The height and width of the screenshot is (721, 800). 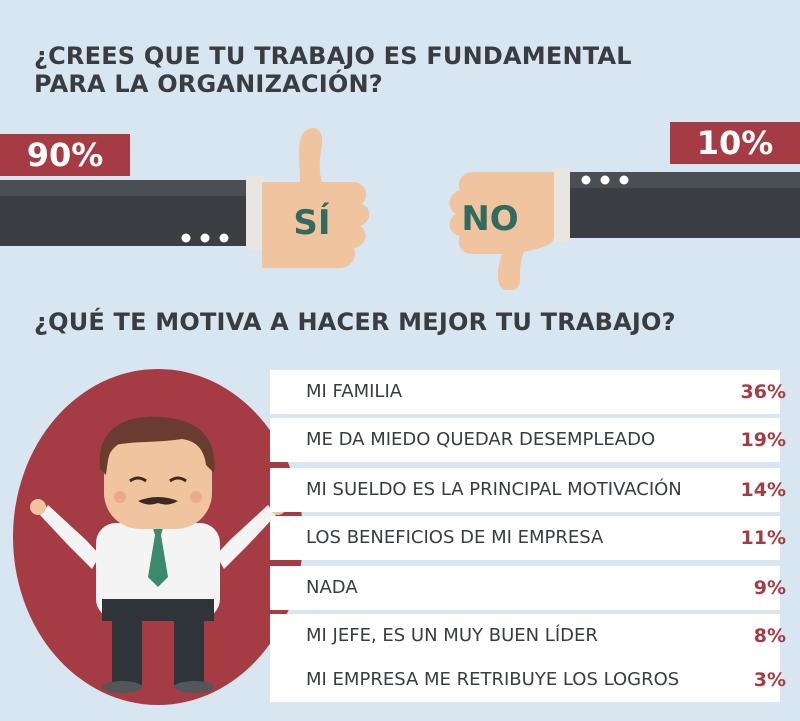 I want to click on motivation-percent: 8%, so click(x=769, y=636).